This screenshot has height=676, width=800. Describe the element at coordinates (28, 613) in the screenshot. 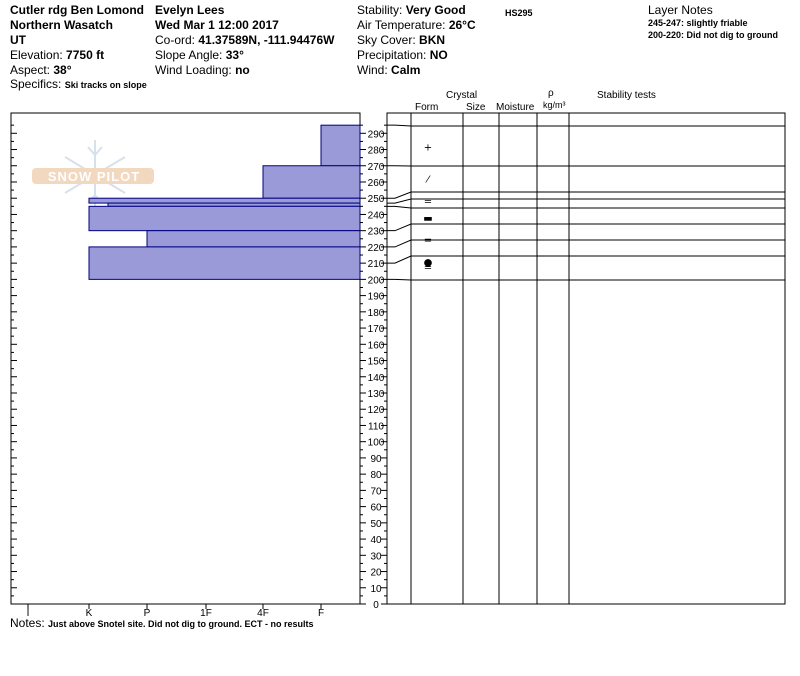

I see `hardness-label: I` at that location.